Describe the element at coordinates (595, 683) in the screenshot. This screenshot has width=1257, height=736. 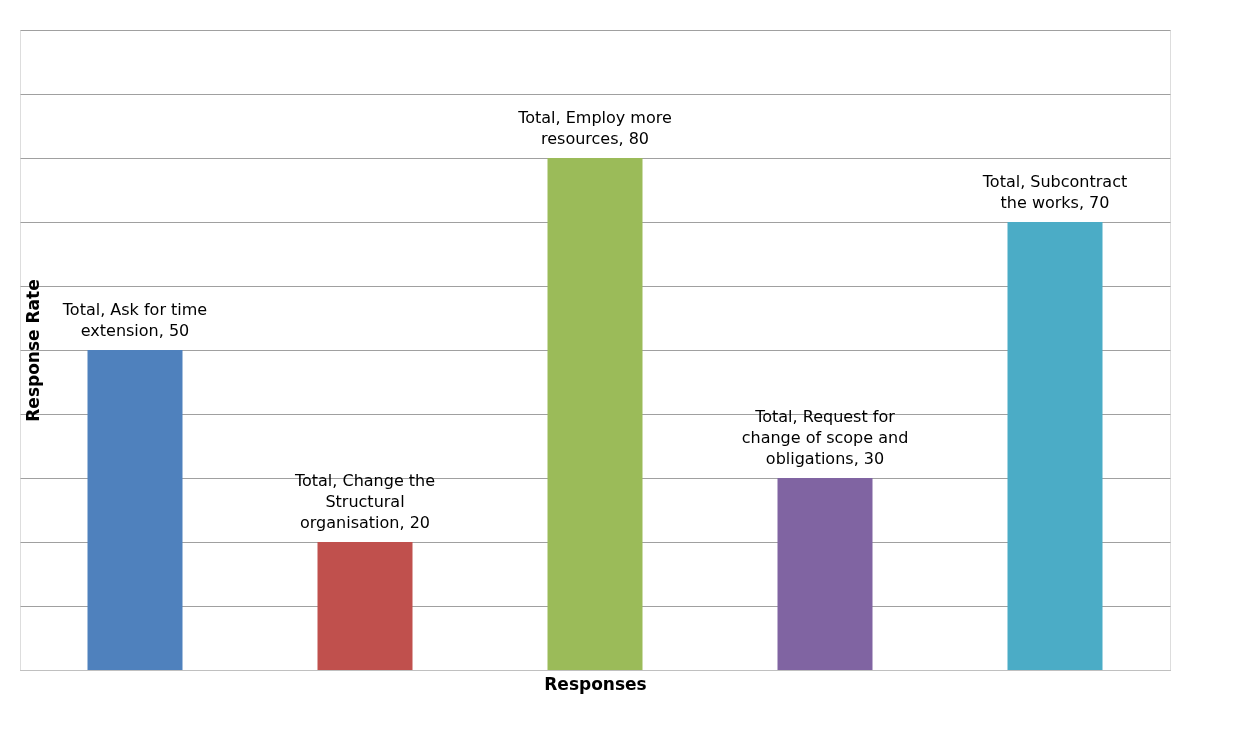
I see `x-axis-title: Responses` at that location.